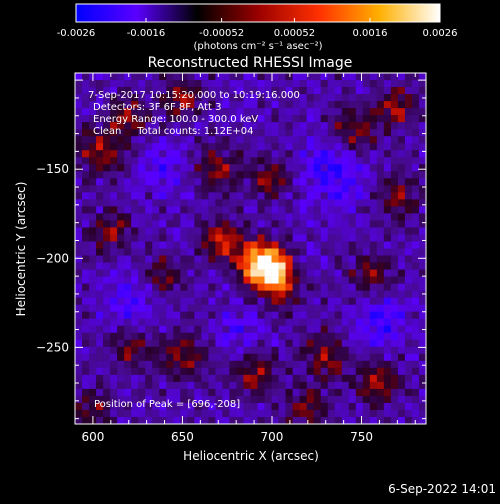 The height and width of the screenshot is (504, 500). What do you see at coordinates (440, 33) in the screenshot?
I see `colorbar-tick-label: 0.0026` at bounding box center [440, 33].